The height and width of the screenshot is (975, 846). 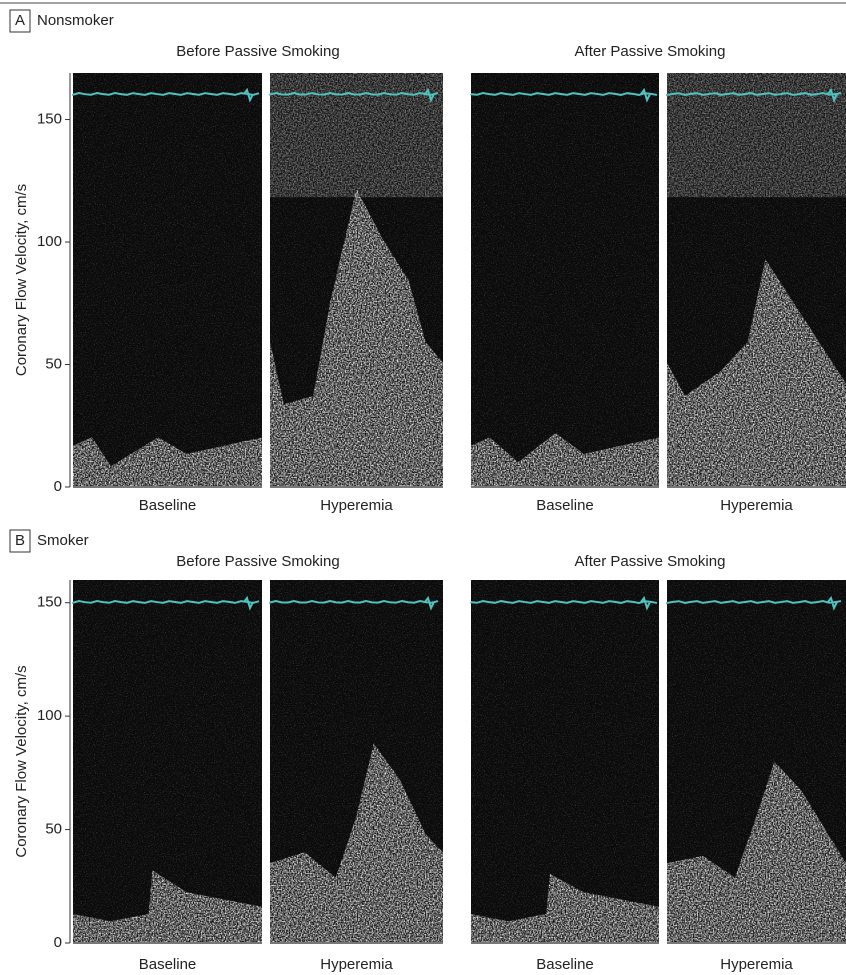 I want to click on panel-label: B, so click(x=20, y=540).